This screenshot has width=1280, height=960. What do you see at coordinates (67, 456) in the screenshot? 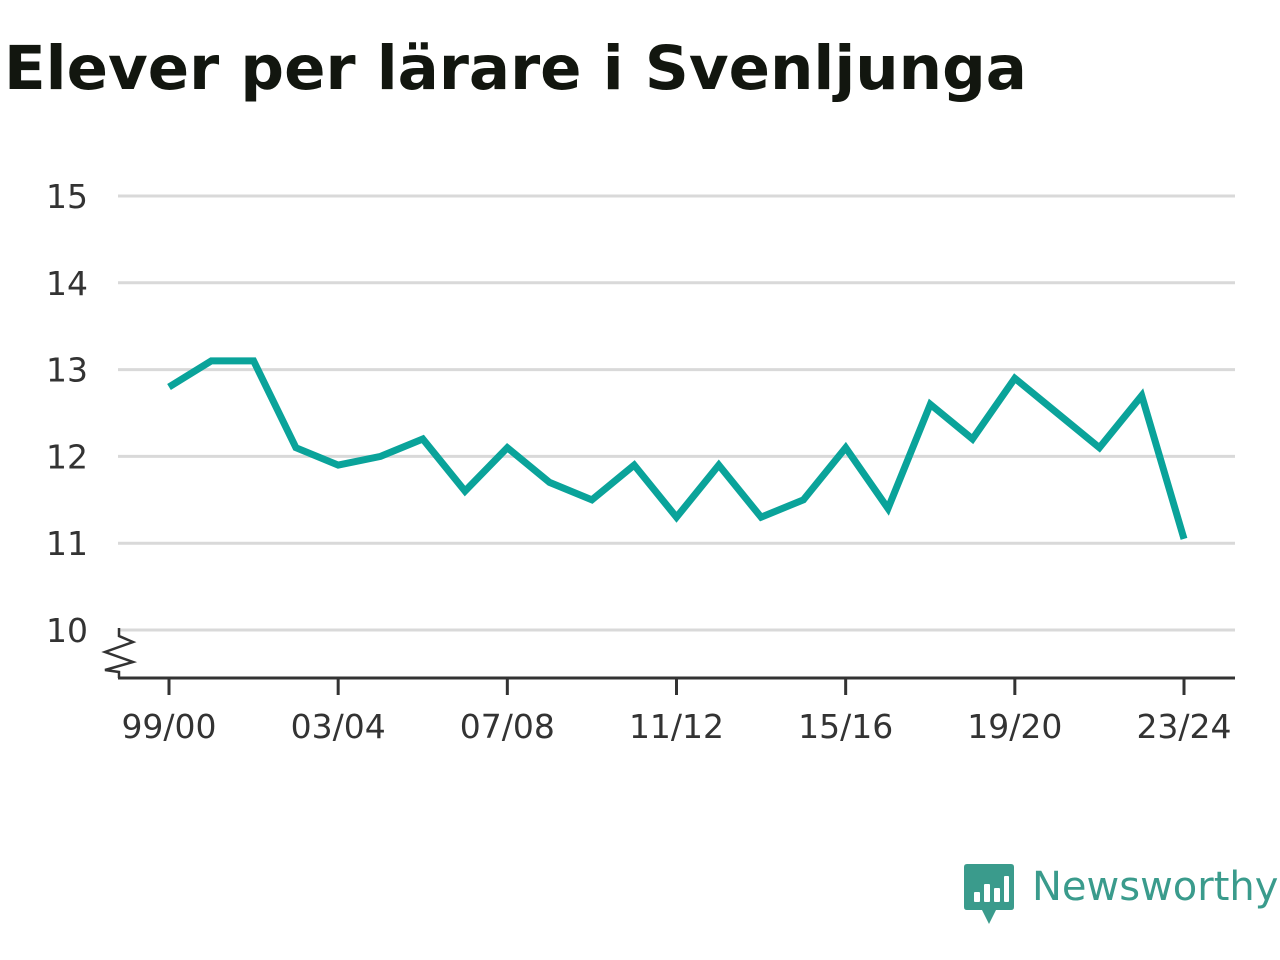
I see `y-tick-label-12: 12` at bounding box center [67, 456].